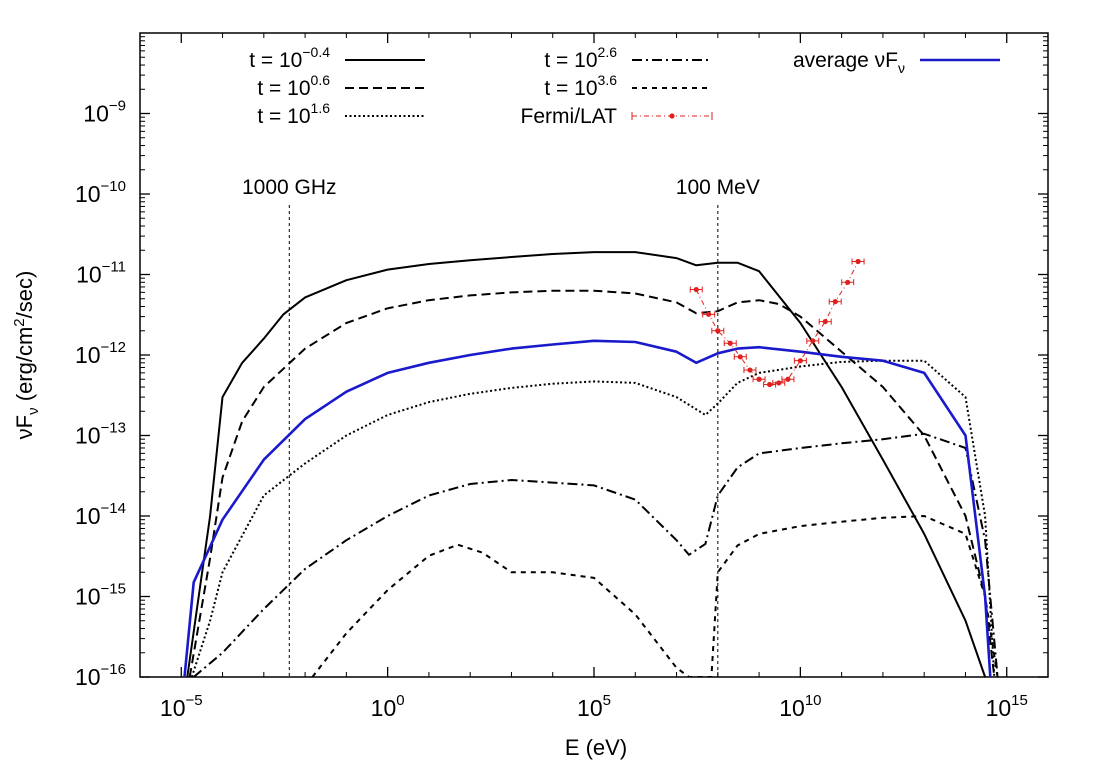  I want to click on legend-label-exp: −0.4, so click(316, 52).